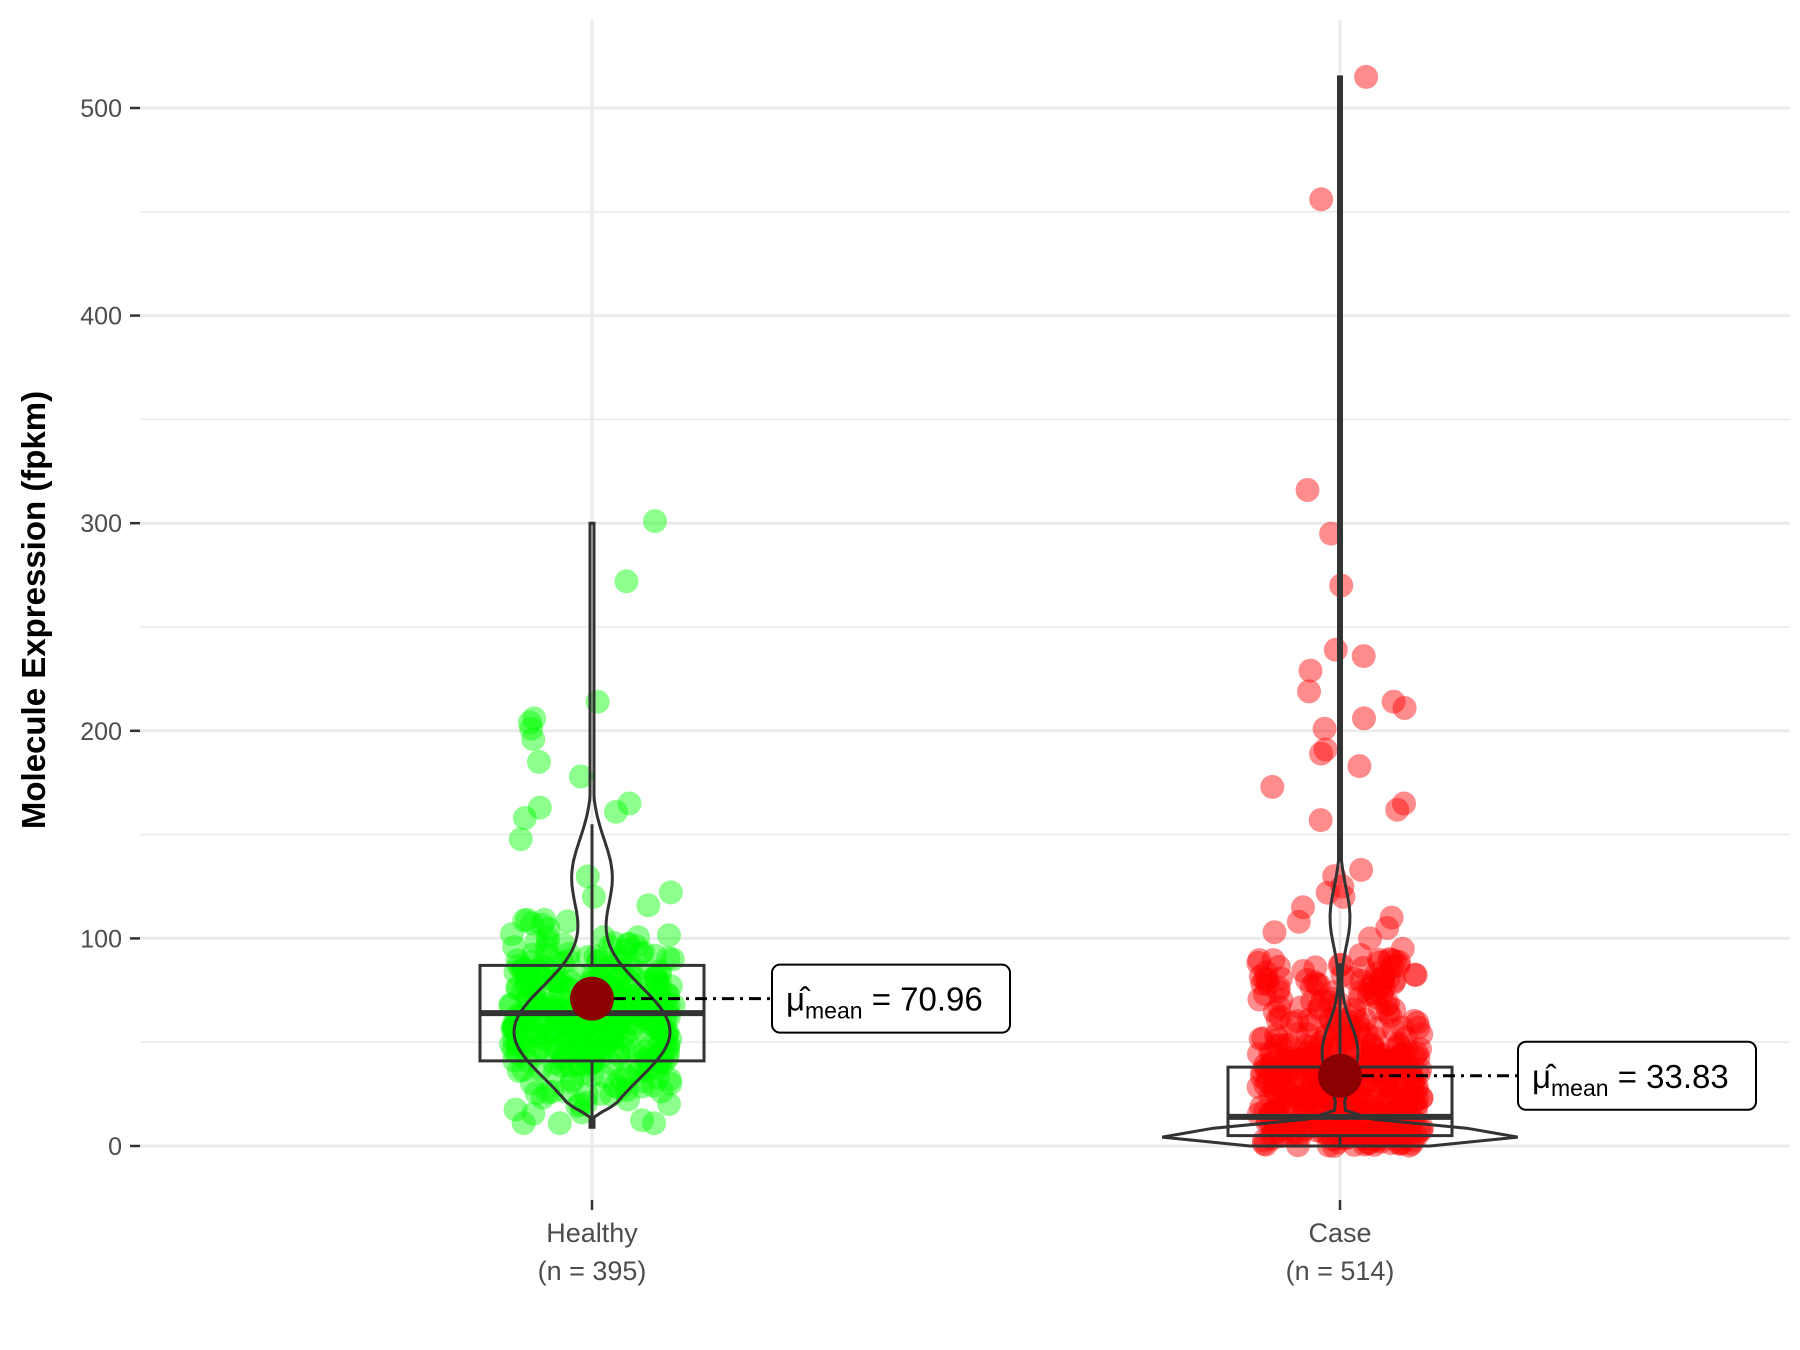 Image resolution: width=1800 pixels, height=1350 pixels. What do you see at coordinates (884, 1002) in the screenshot?
I see `mean-label: μ̂mean = 70.96` at bounding box center [884, 1002].